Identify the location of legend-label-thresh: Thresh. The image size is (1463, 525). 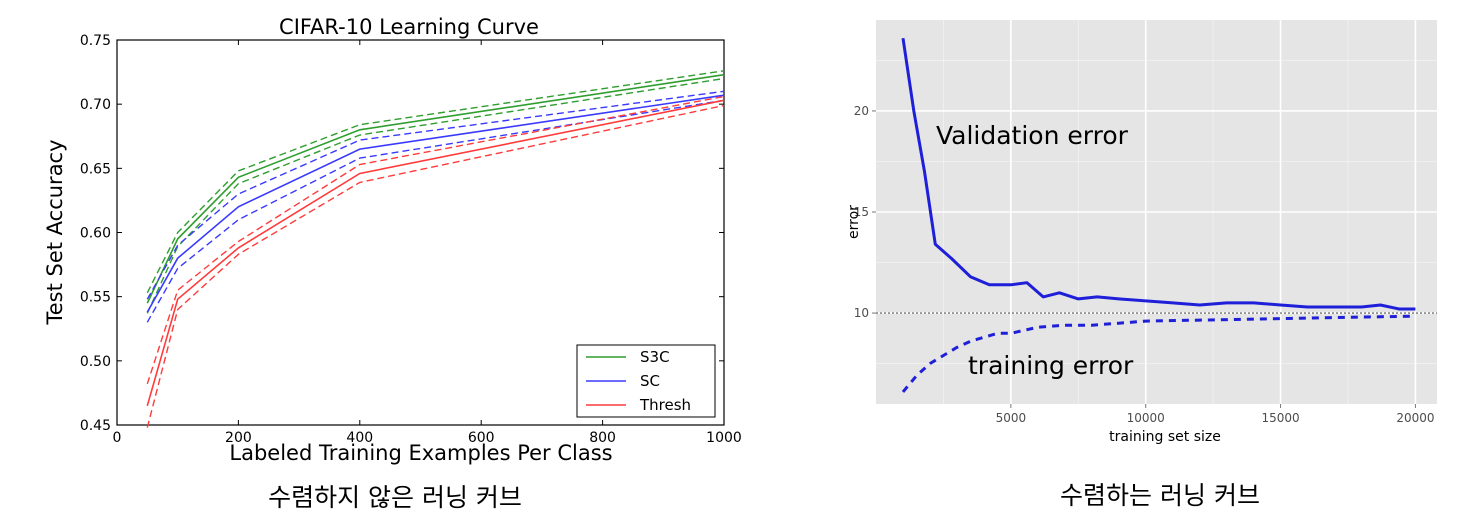
(665, 405).